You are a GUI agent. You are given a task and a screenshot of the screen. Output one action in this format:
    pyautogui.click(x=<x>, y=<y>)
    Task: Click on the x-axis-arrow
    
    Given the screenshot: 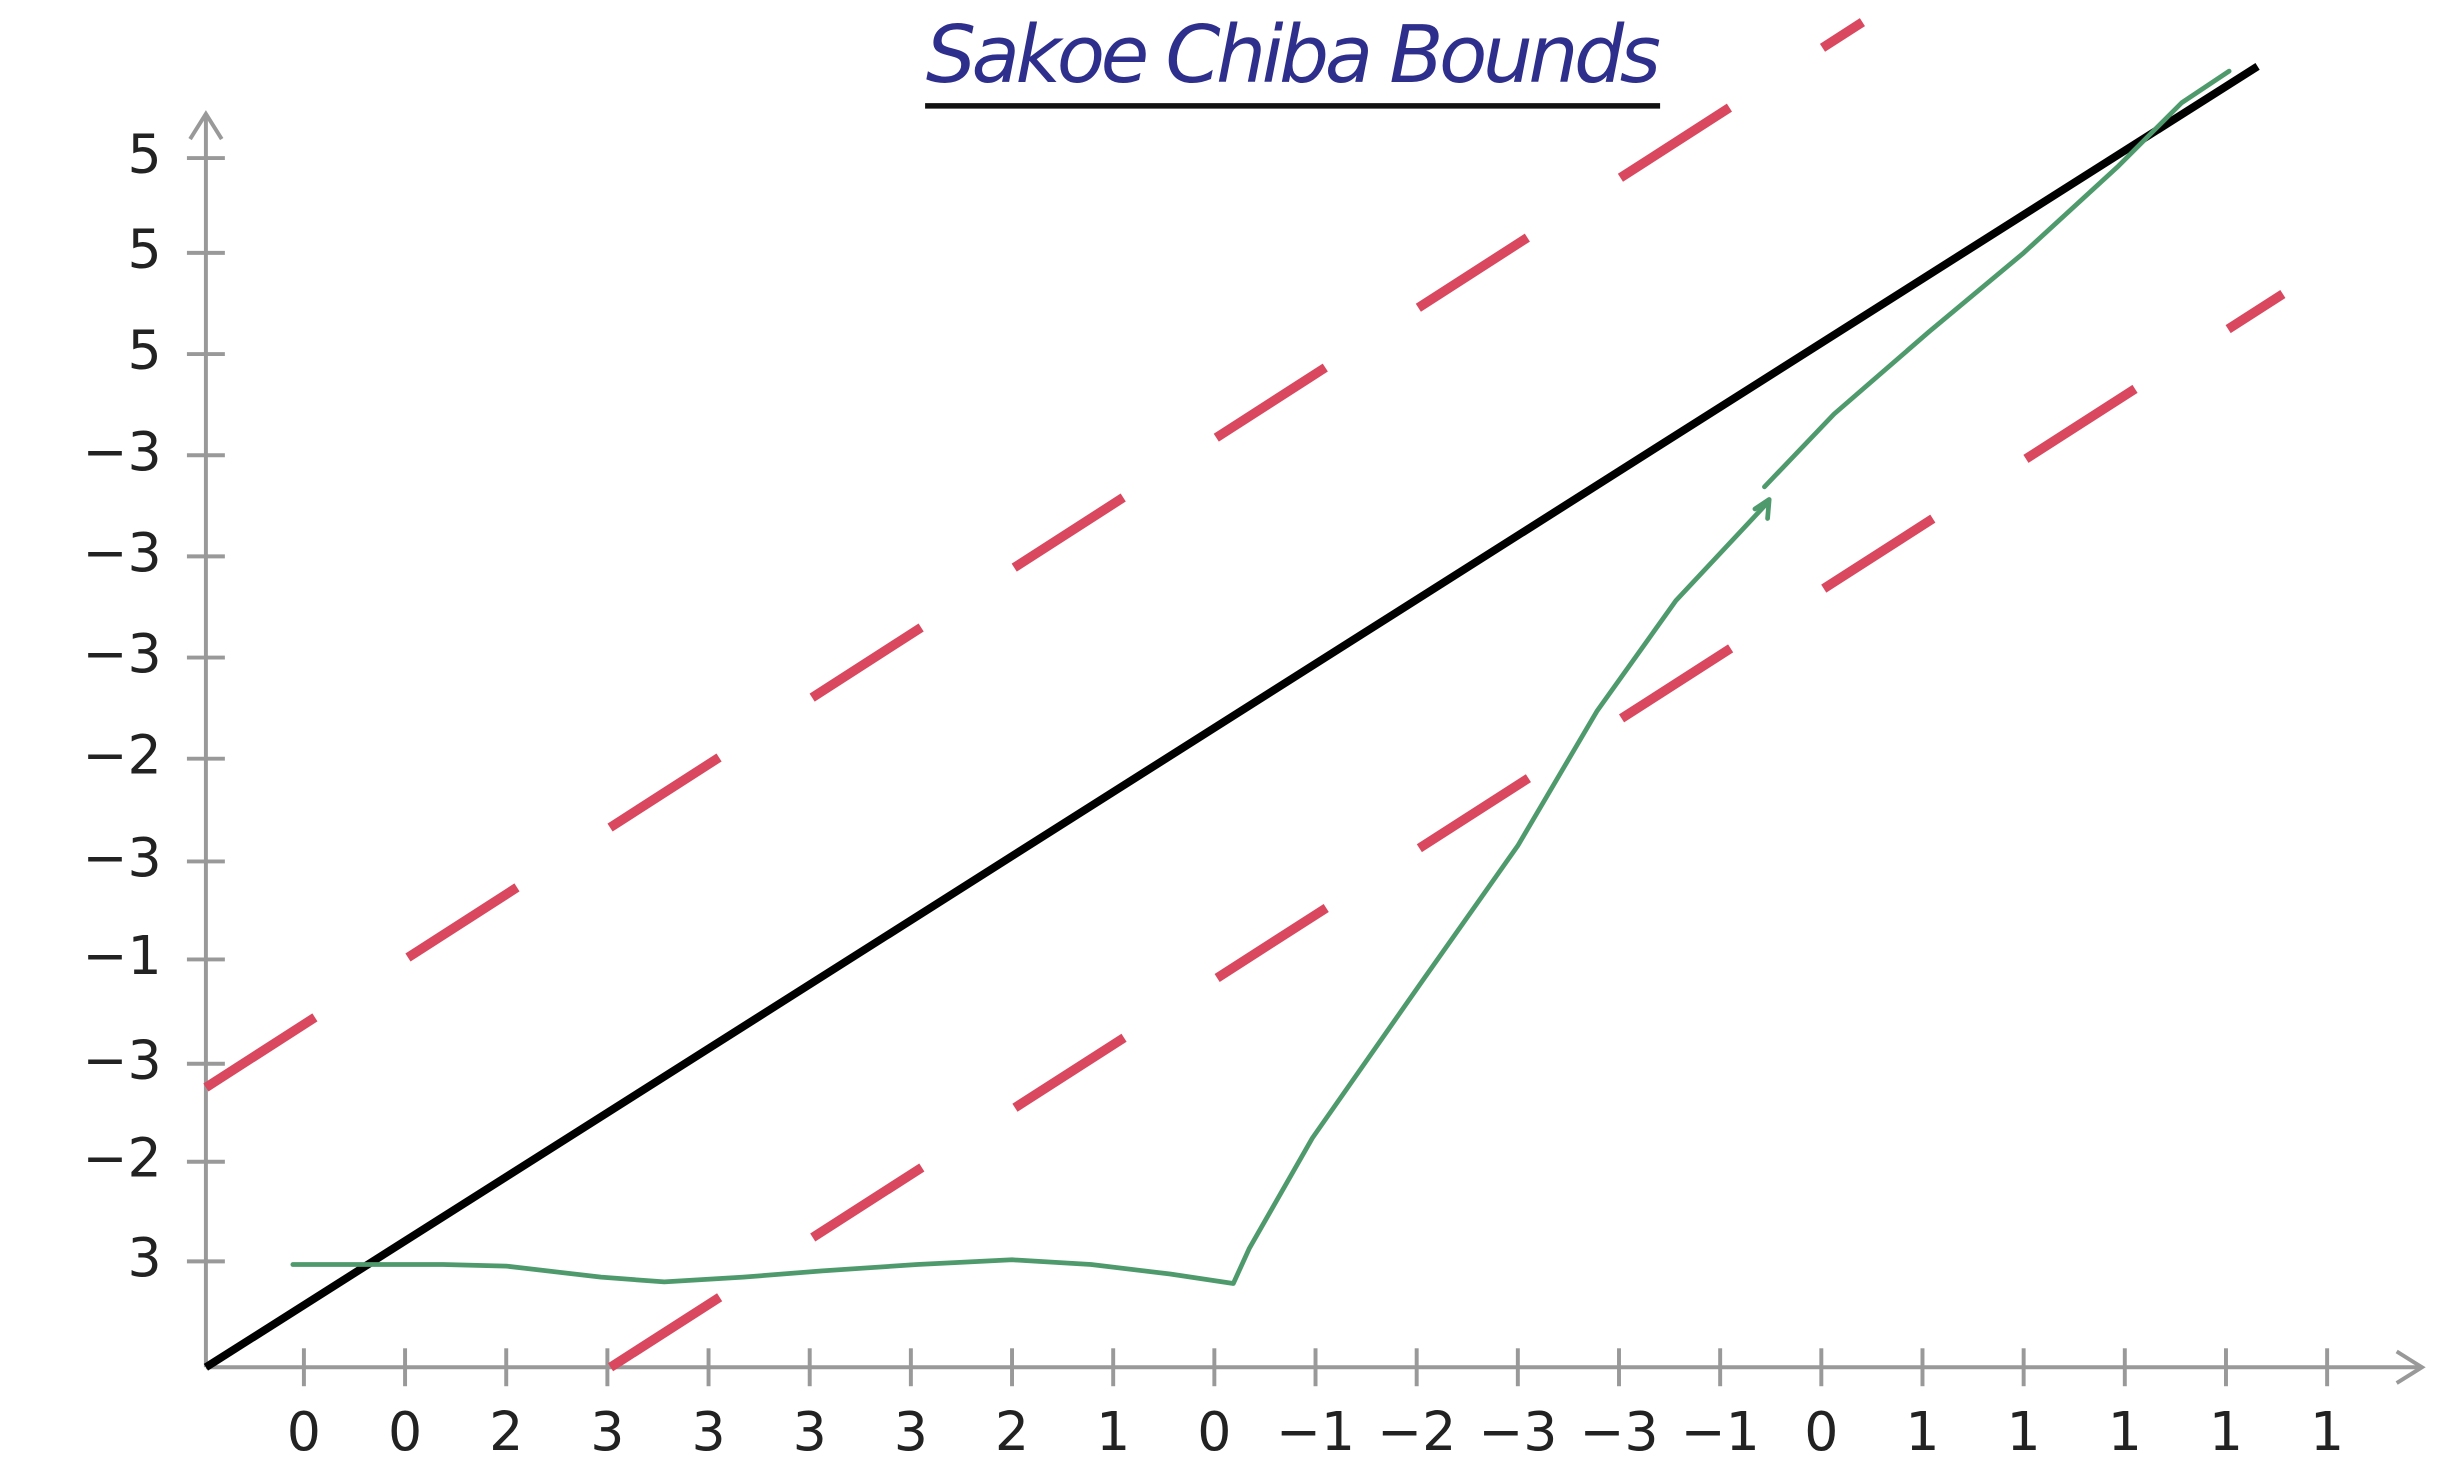 What is the action you would take?
    pyautogui.click(x=2410, y=1367)
    